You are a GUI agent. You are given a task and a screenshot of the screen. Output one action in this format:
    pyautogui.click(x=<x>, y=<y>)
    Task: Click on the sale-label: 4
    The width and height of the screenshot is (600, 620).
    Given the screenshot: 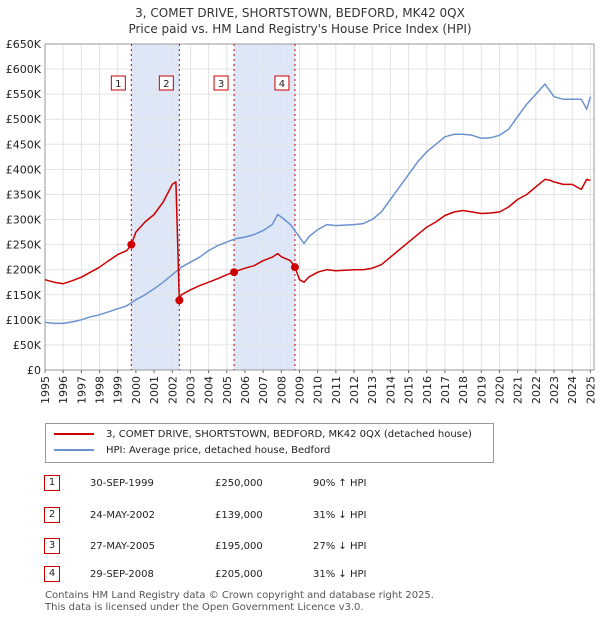 What is the action you would take?
    pyautogui.click(x=282, y=84)
    